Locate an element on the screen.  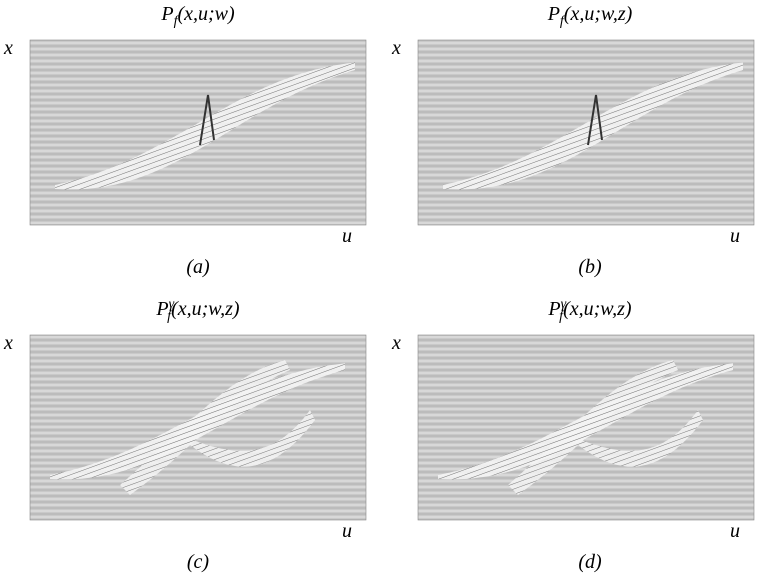
panel-title: Pf(x,u;w) is located at coordinates (197, 16).